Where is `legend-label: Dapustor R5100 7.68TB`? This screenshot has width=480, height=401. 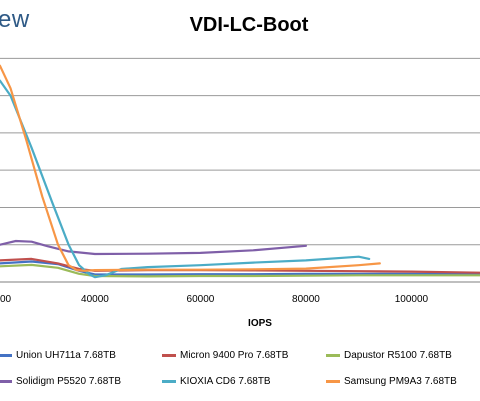 legend-label: Dapustor R5100 7.68TB is located at coordinates (398, 355).